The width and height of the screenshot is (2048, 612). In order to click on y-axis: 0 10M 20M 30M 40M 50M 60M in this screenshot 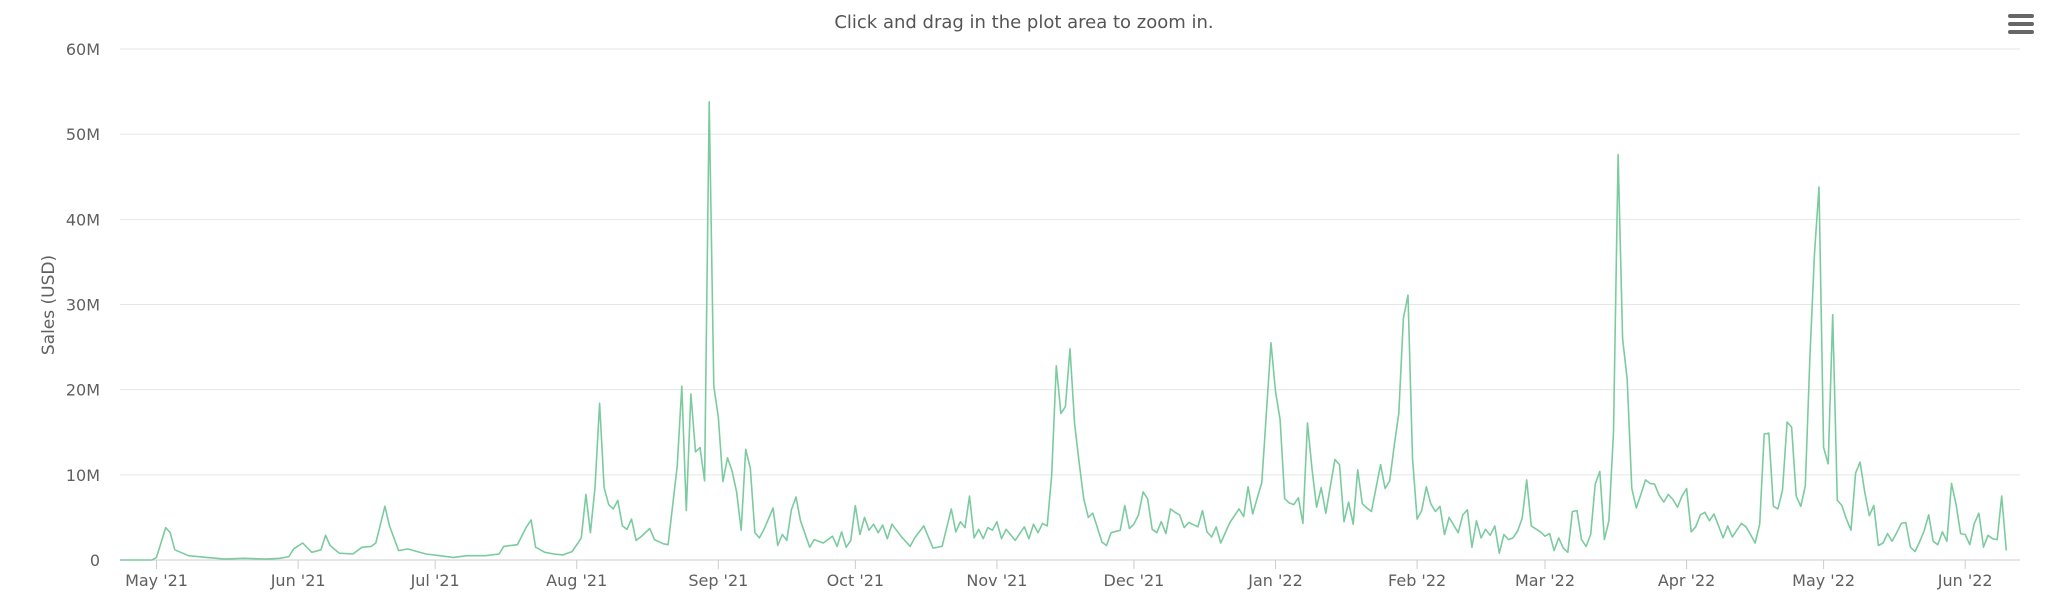, I will do `click(83, 305)`.